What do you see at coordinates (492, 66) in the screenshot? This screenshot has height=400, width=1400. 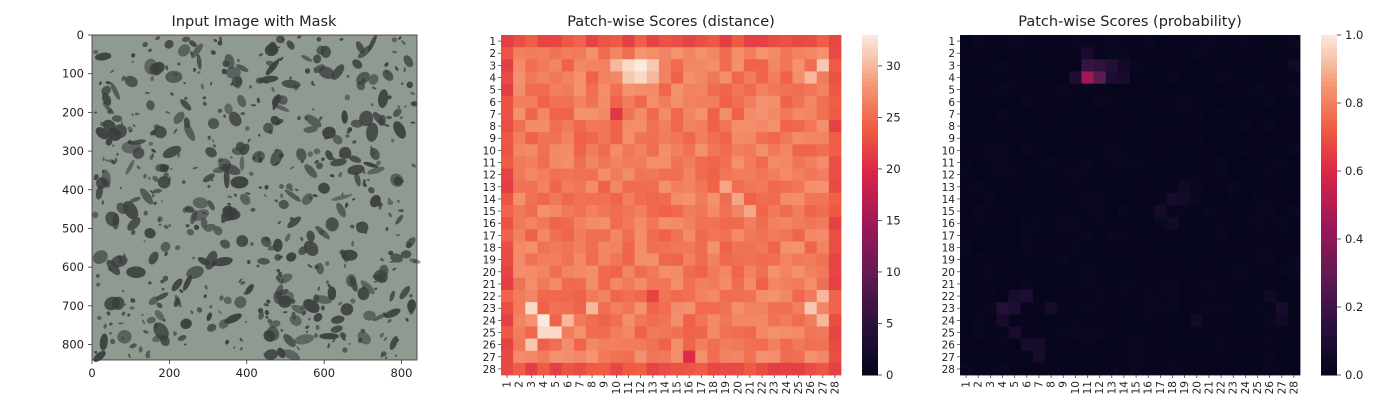 I see `y-tick-label: 3` at bounding box center [492, 66].